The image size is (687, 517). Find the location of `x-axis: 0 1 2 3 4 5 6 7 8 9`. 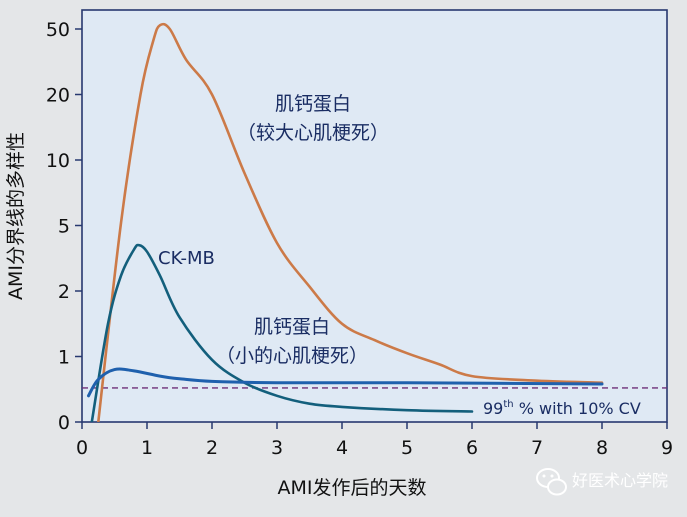

x-axis: 0 1 2 3 4 5 6 7 8 9 is located at coordinates (374, 440).